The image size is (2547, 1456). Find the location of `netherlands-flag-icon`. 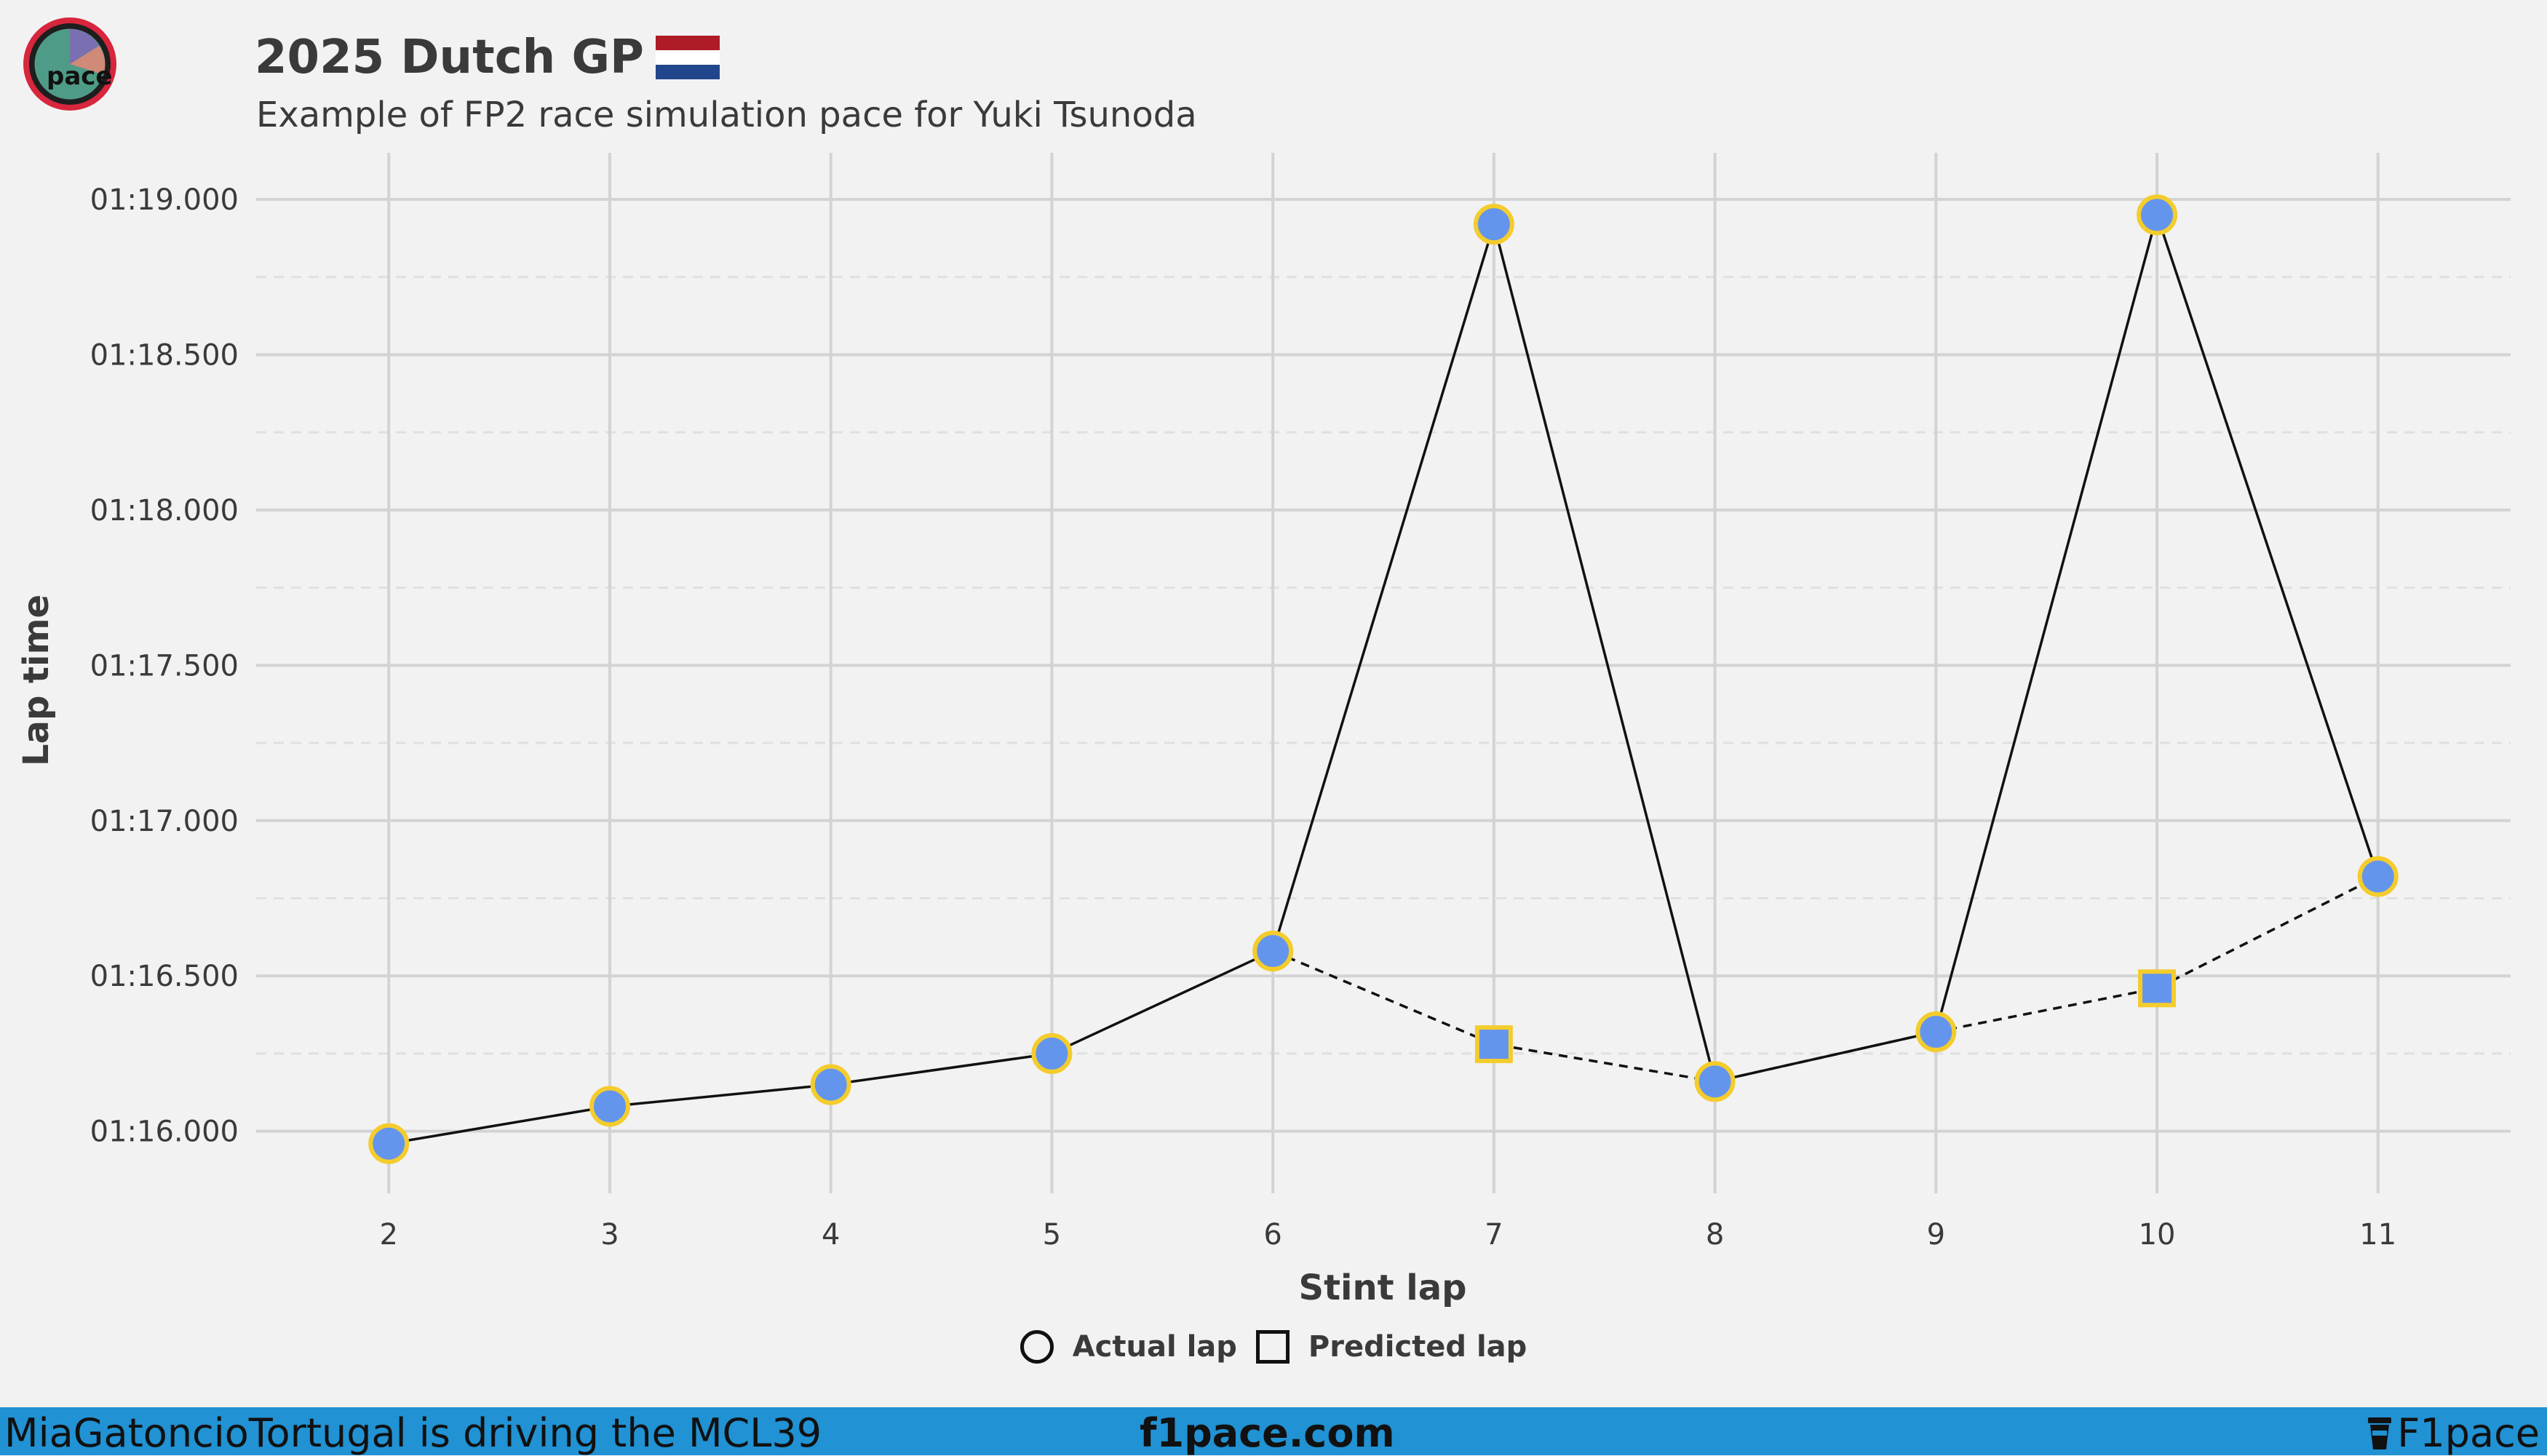

netherlands-flag-icon is located at coordinates (688, 57).